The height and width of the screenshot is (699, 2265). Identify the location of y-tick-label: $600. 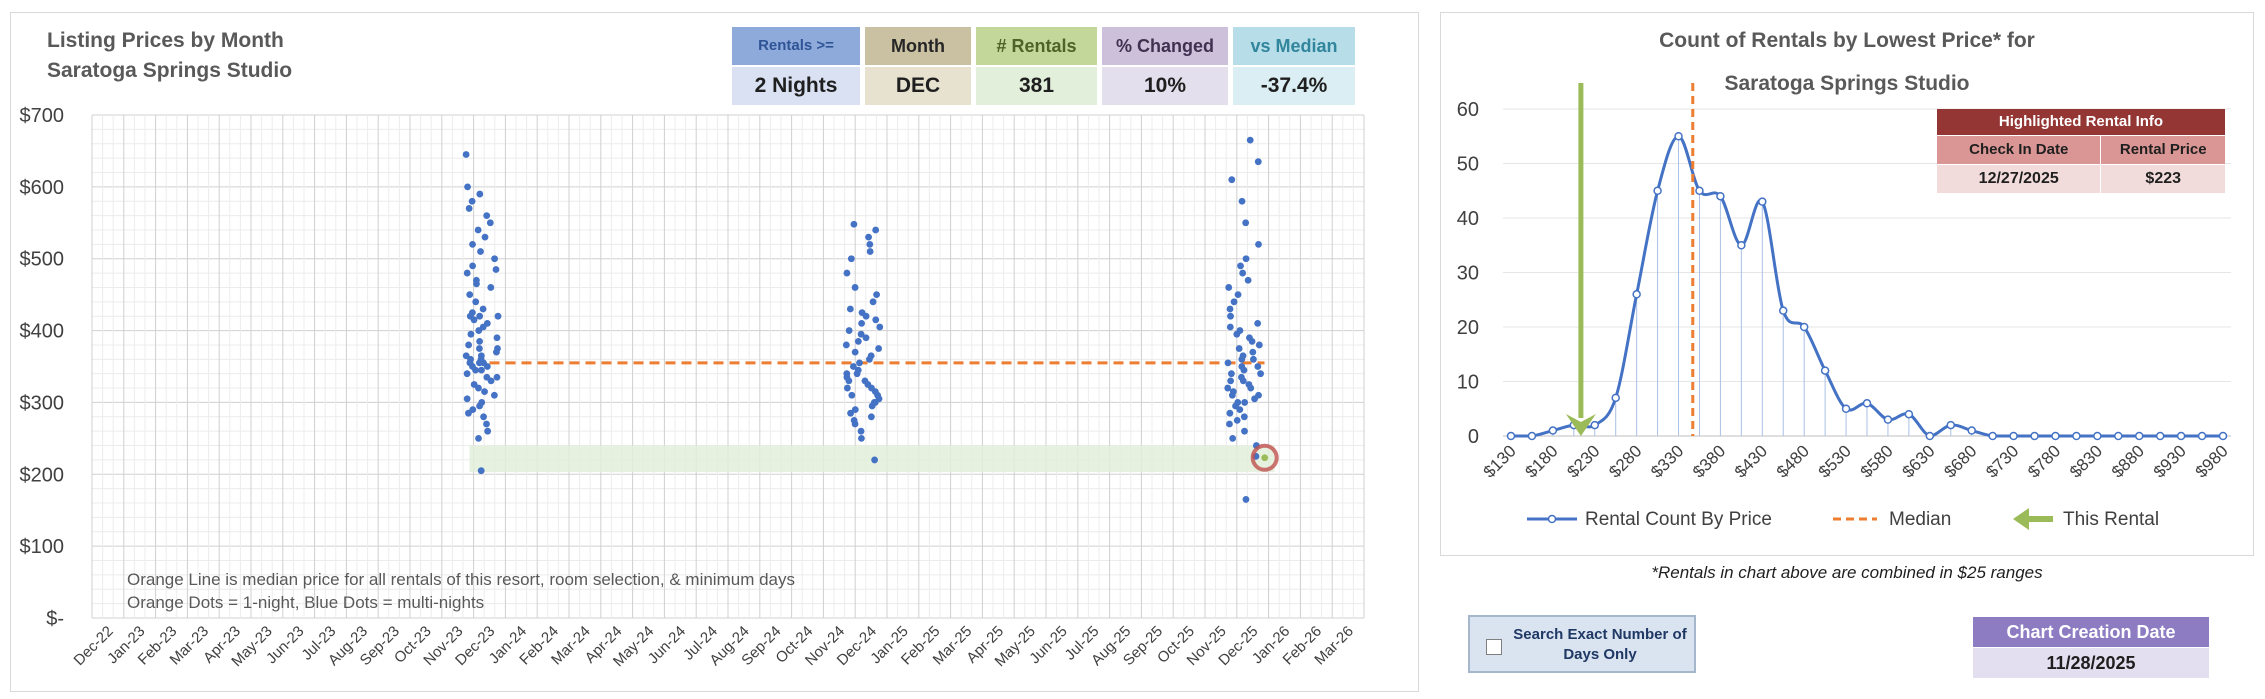
(42, 188).